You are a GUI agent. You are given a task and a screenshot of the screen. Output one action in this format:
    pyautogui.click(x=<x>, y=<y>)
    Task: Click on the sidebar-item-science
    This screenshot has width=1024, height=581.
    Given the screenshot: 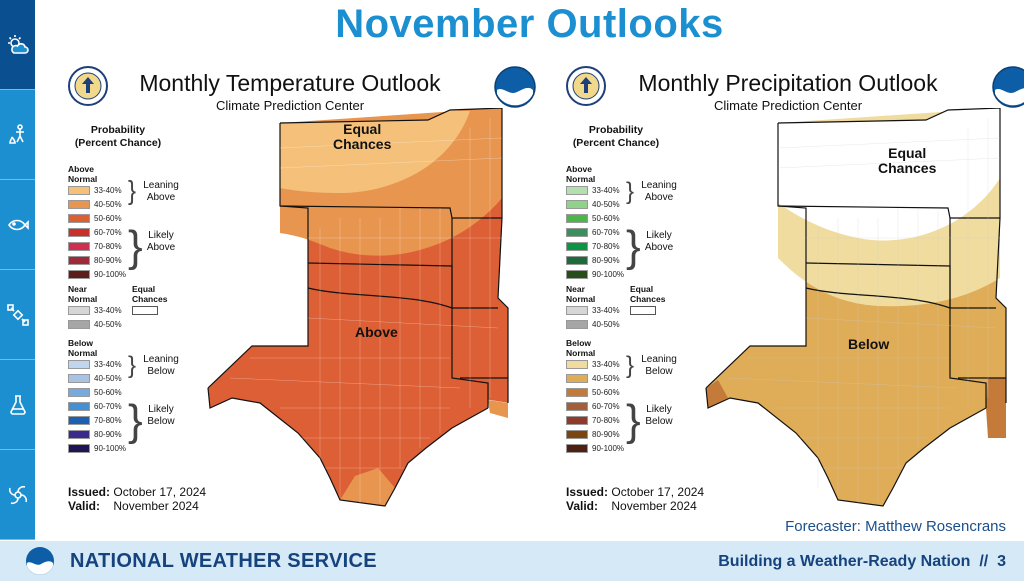 What is the action you would take?
    pyautogui.click(x=17, y=405)
    